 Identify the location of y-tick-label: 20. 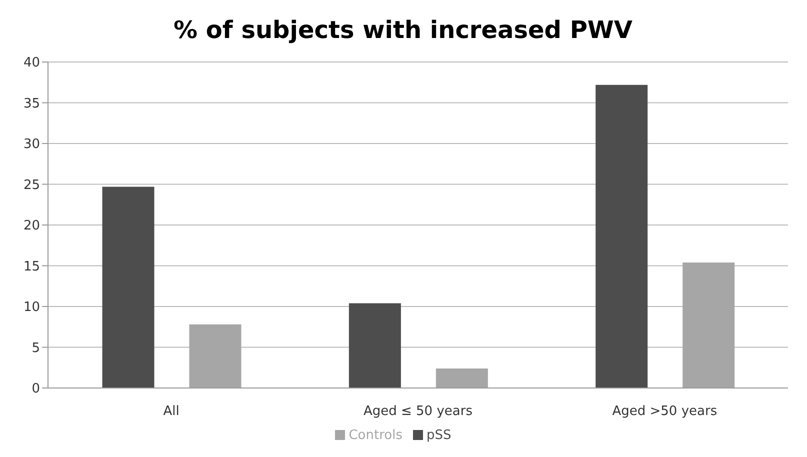
(31, 226).